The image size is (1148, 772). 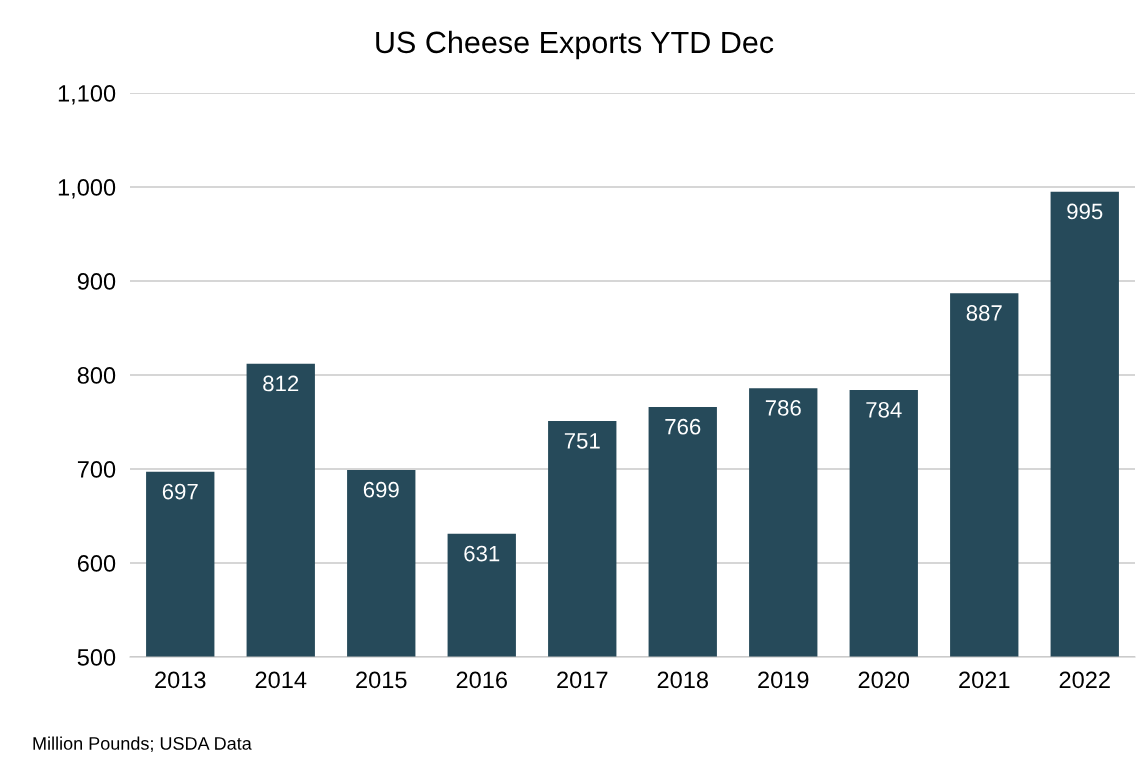 What do you see at coordinates (884, 409) in the screenshot?
I see `data-label: 784` at bounding box center [884, 409].